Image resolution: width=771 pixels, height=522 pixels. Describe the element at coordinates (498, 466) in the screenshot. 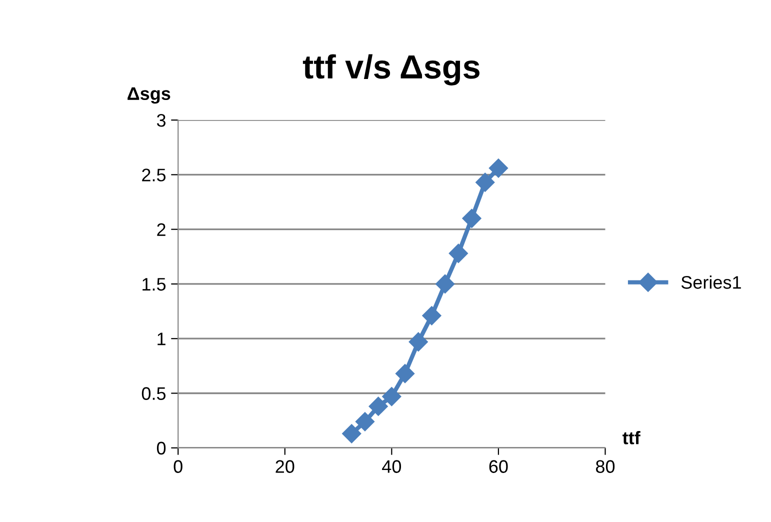

I see `x-tick-label: 60` at that location.